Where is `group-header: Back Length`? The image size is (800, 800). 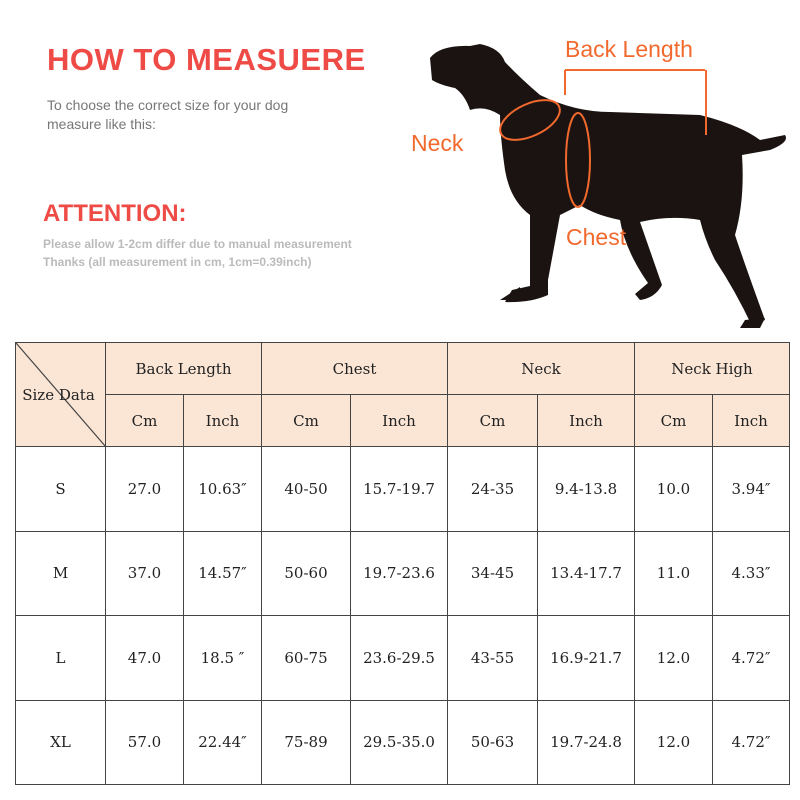 group-header: Back Length is located at coordinates (183, 368).